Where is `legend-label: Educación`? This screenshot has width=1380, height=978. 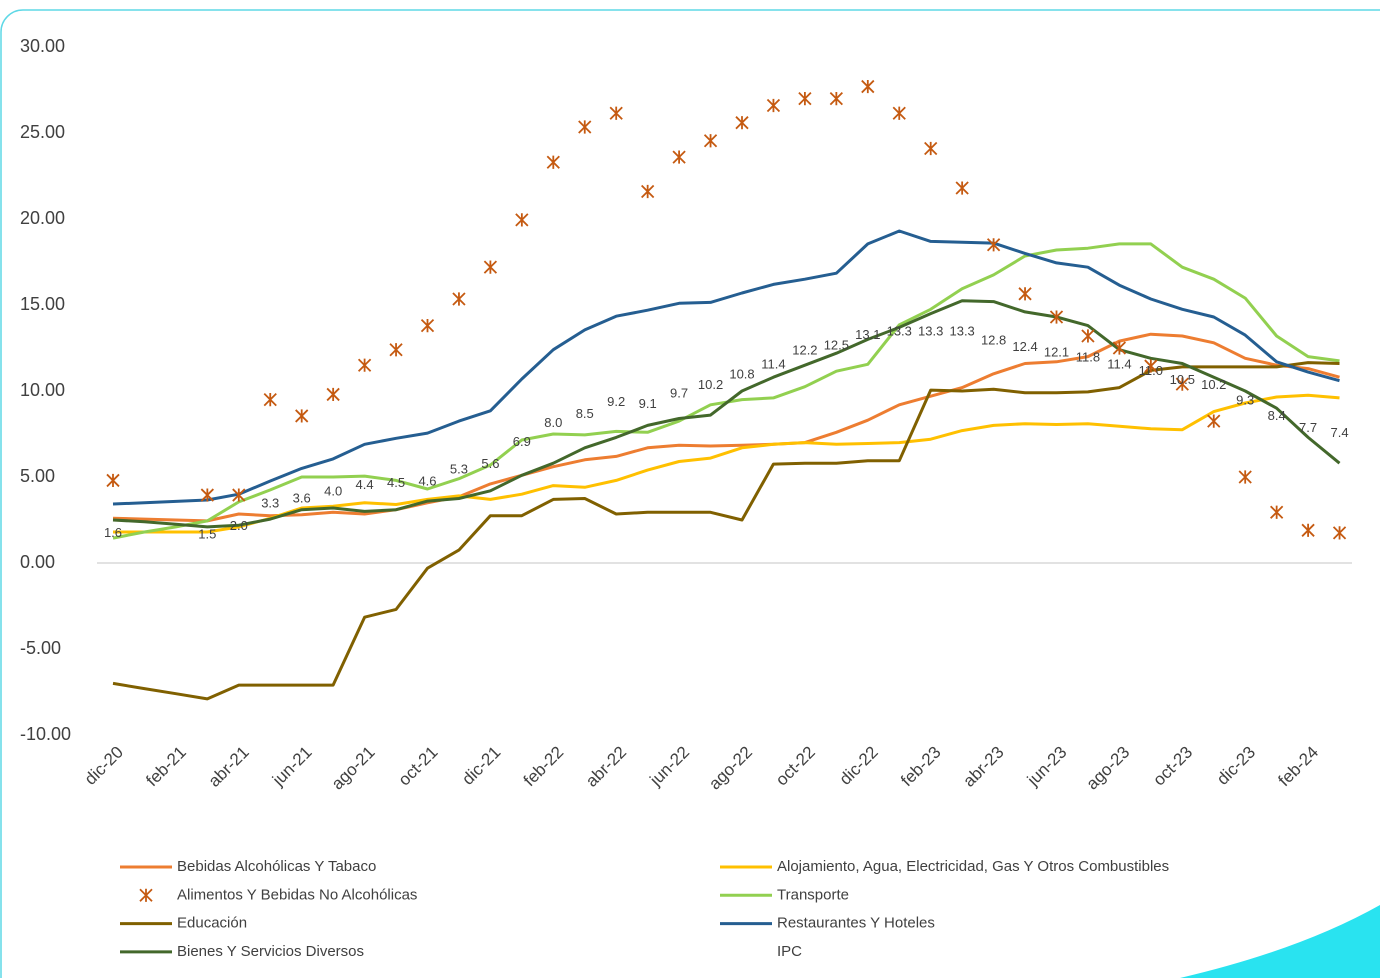
legend-label: Educación is located at coordinates (212, 923).